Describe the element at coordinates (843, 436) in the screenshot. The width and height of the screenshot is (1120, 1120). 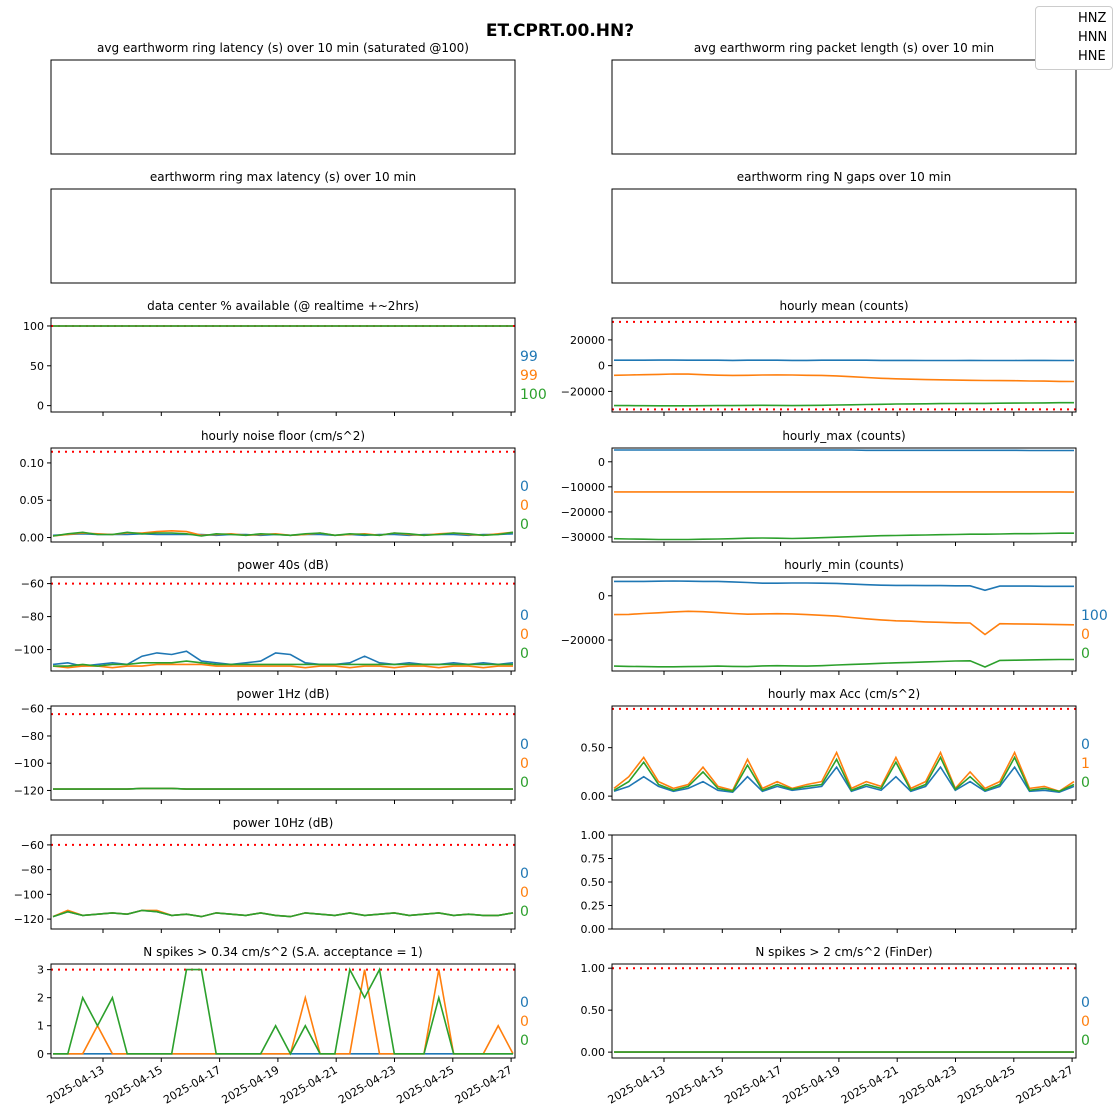
I see `subplot-title: hourly_max (counts)` at that location.